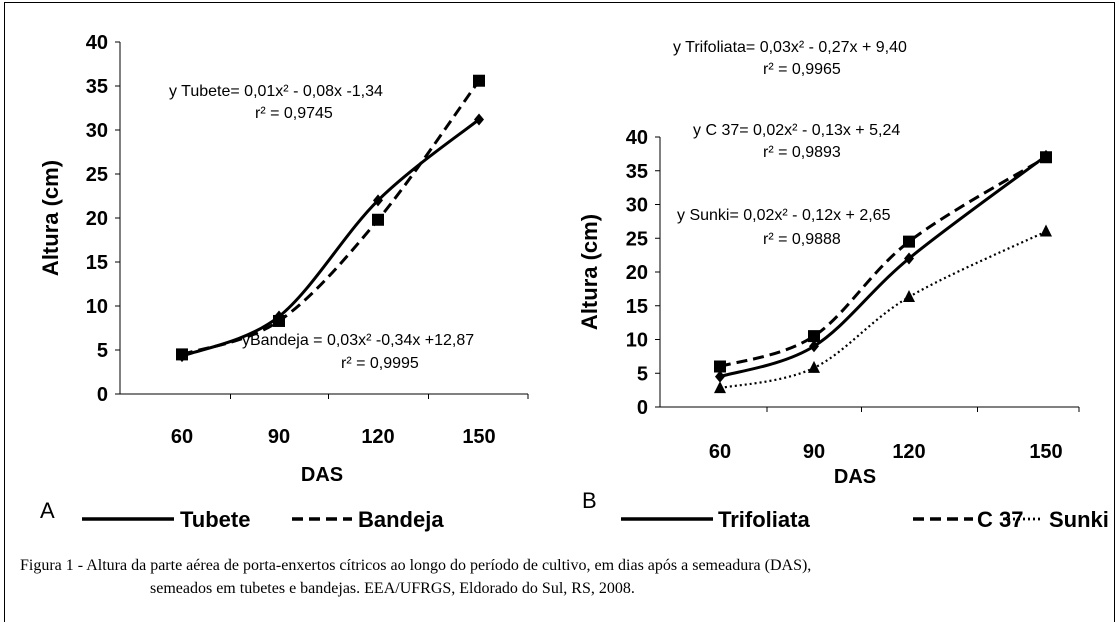  I want to click on series-line-sunki, so click(883, 310).